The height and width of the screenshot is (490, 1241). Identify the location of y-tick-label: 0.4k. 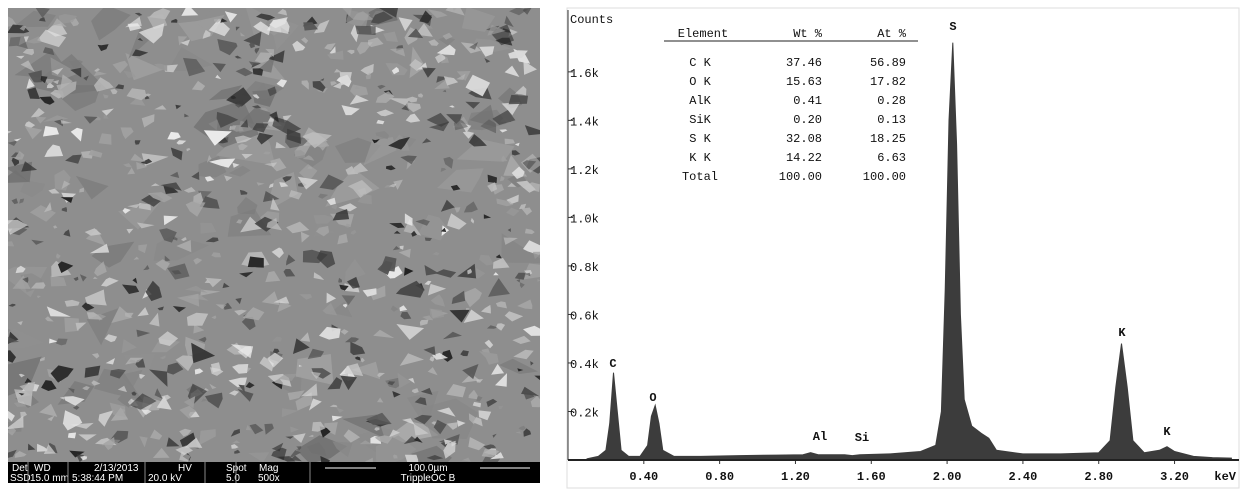
(584, 365).